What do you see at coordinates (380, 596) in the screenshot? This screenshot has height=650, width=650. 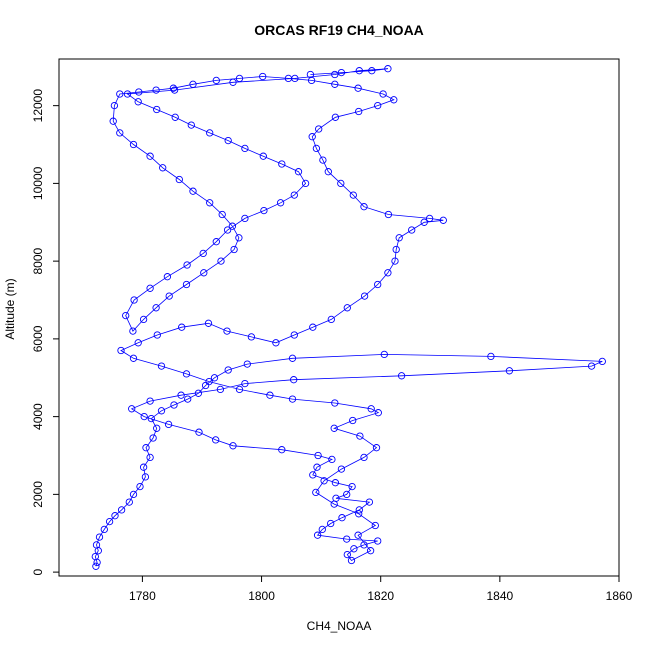 I see `x-tick-label: 1820` at bounding box center [380, 596].